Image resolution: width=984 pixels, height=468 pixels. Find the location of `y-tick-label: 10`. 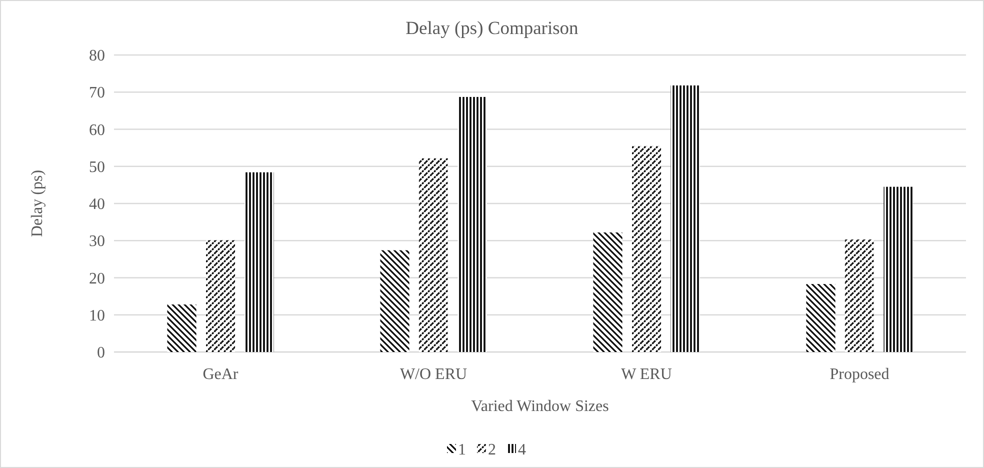

y-tick-label: 10 is located at coordinates (97, 315).